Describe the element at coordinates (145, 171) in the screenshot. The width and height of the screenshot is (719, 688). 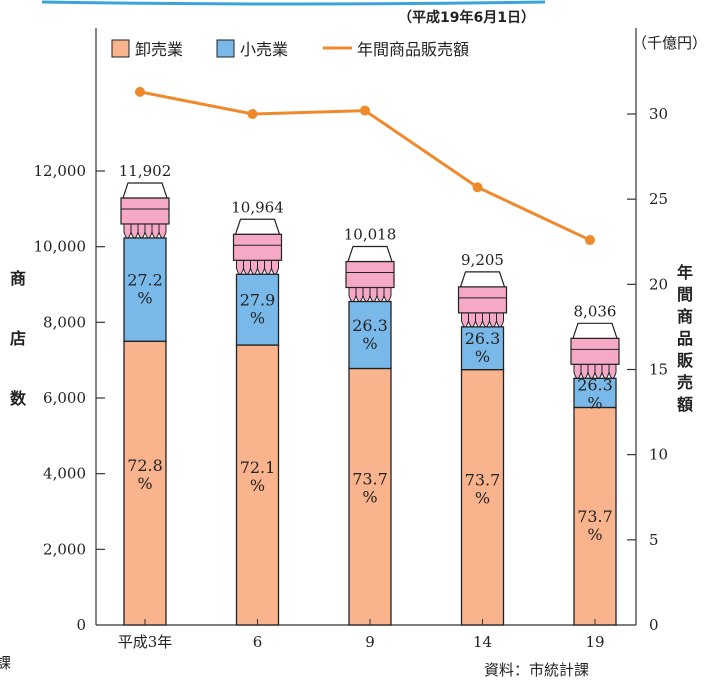
I see `bar-total-label: 11,902` at that location.